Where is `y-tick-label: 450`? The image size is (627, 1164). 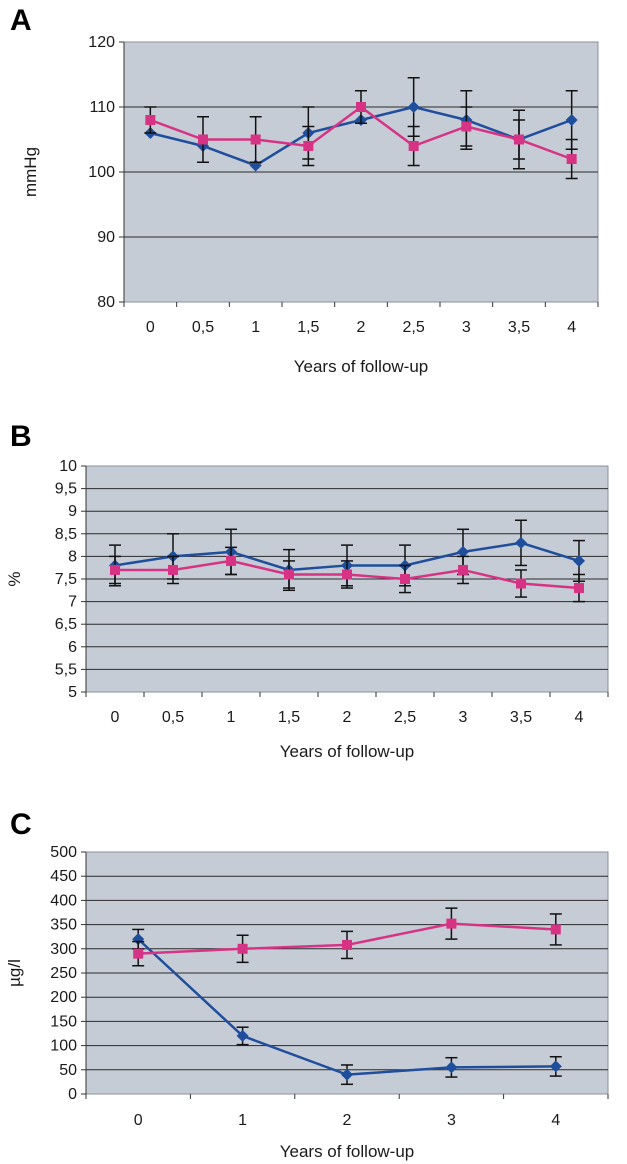 y-tick-label: 450 is located at coordinates (63, 876).